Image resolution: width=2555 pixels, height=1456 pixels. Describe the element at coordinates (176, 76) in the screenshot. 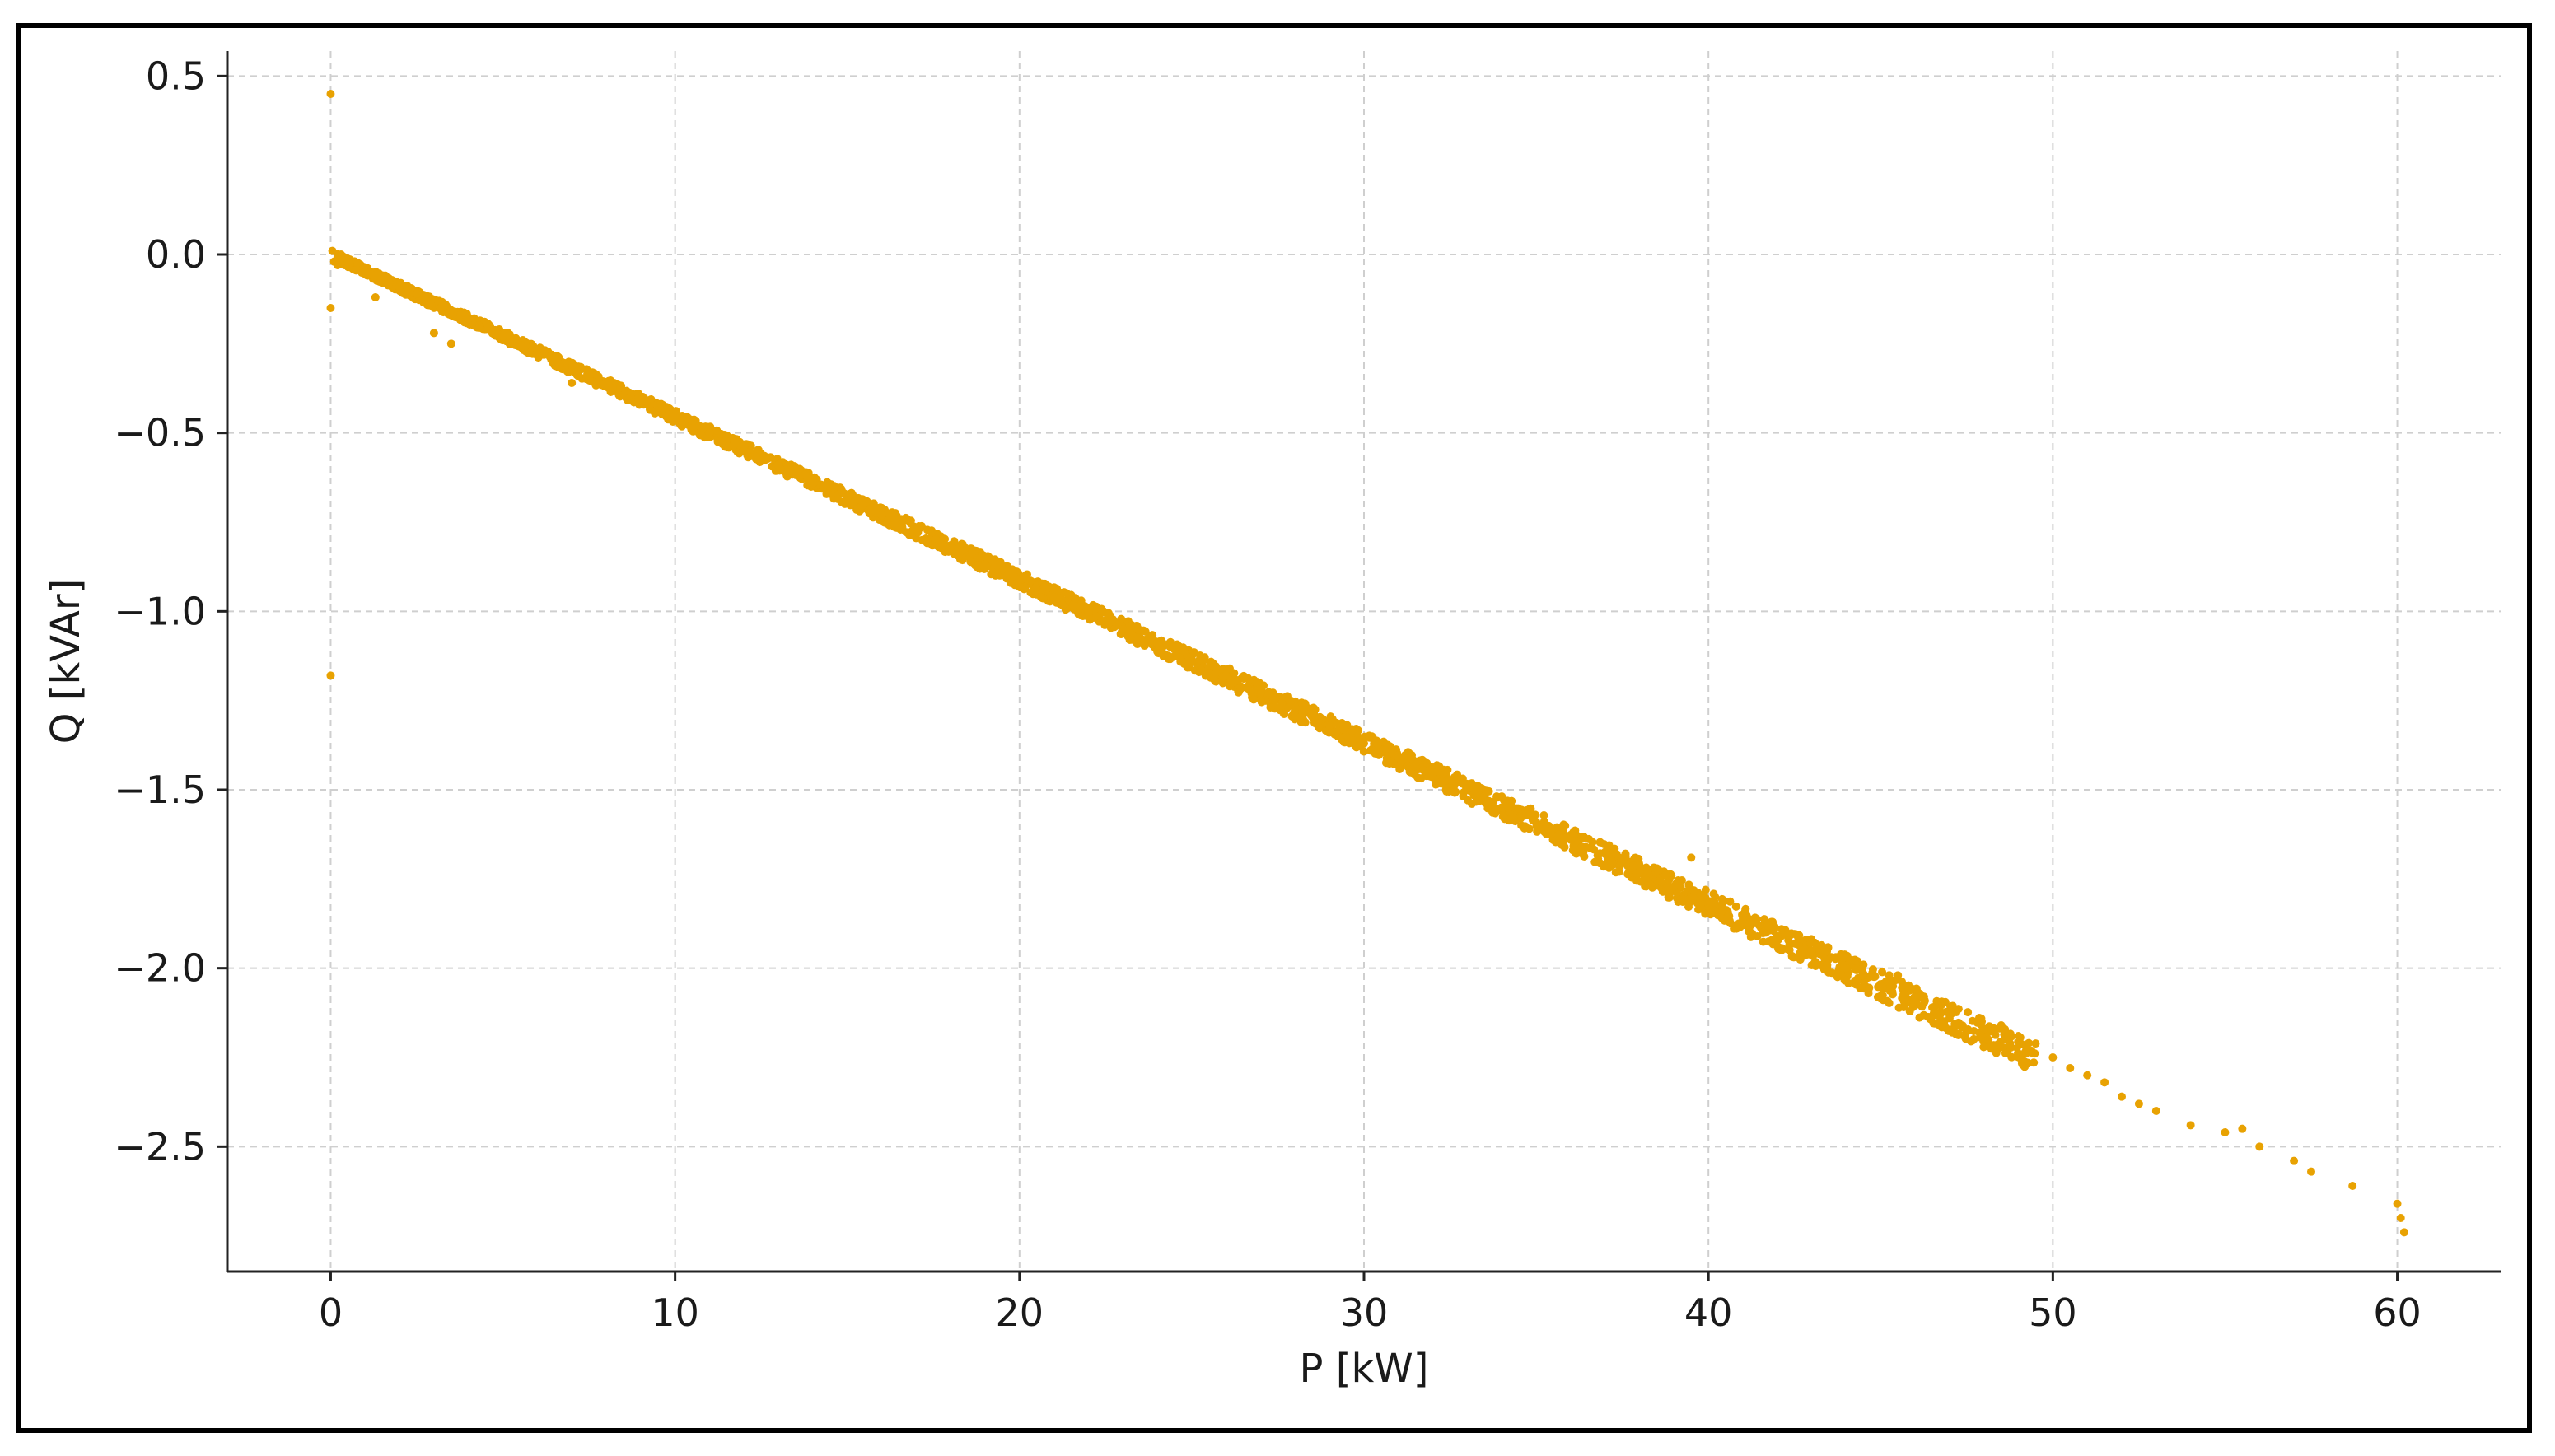

I see `y-tick-label: 0.5` at that location.